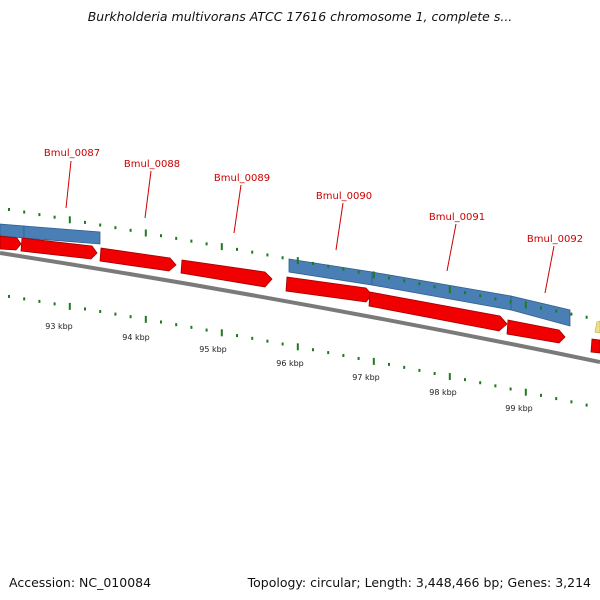 This screenshot has width=600, height=600. Describe the element at coordinates (136, 337) in the screenshot. I see `kbp-scale-label: 94 kbp` at that location.